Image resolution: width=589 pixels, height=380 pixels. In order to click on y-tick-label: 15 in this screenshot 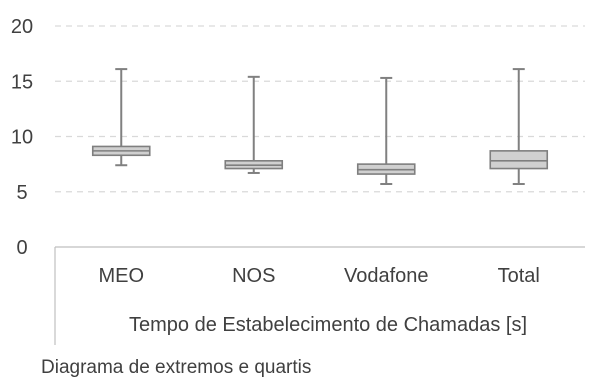, I will do `click(22, 82)`.